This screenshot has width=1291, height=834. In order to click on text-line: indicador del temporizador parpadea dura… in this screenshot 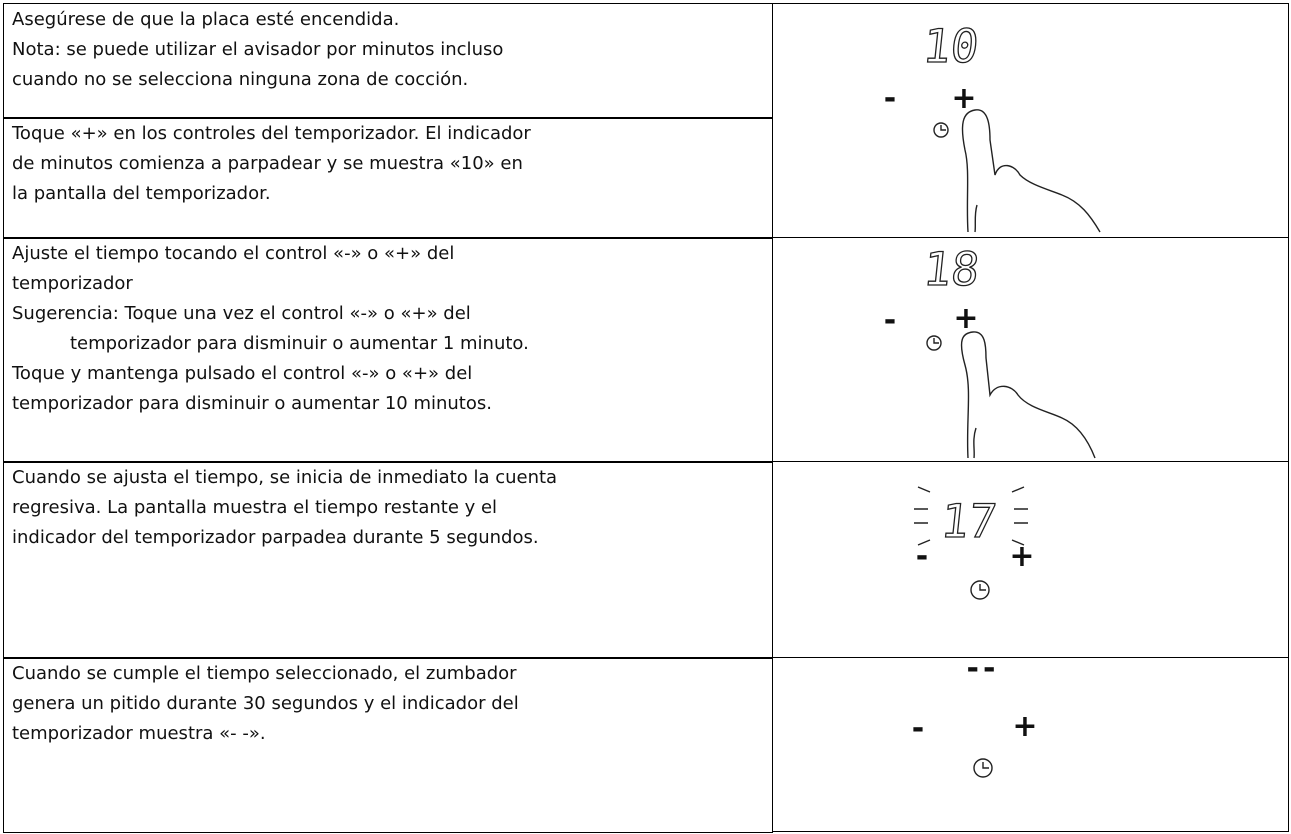, I will do `click(275, 537)`.